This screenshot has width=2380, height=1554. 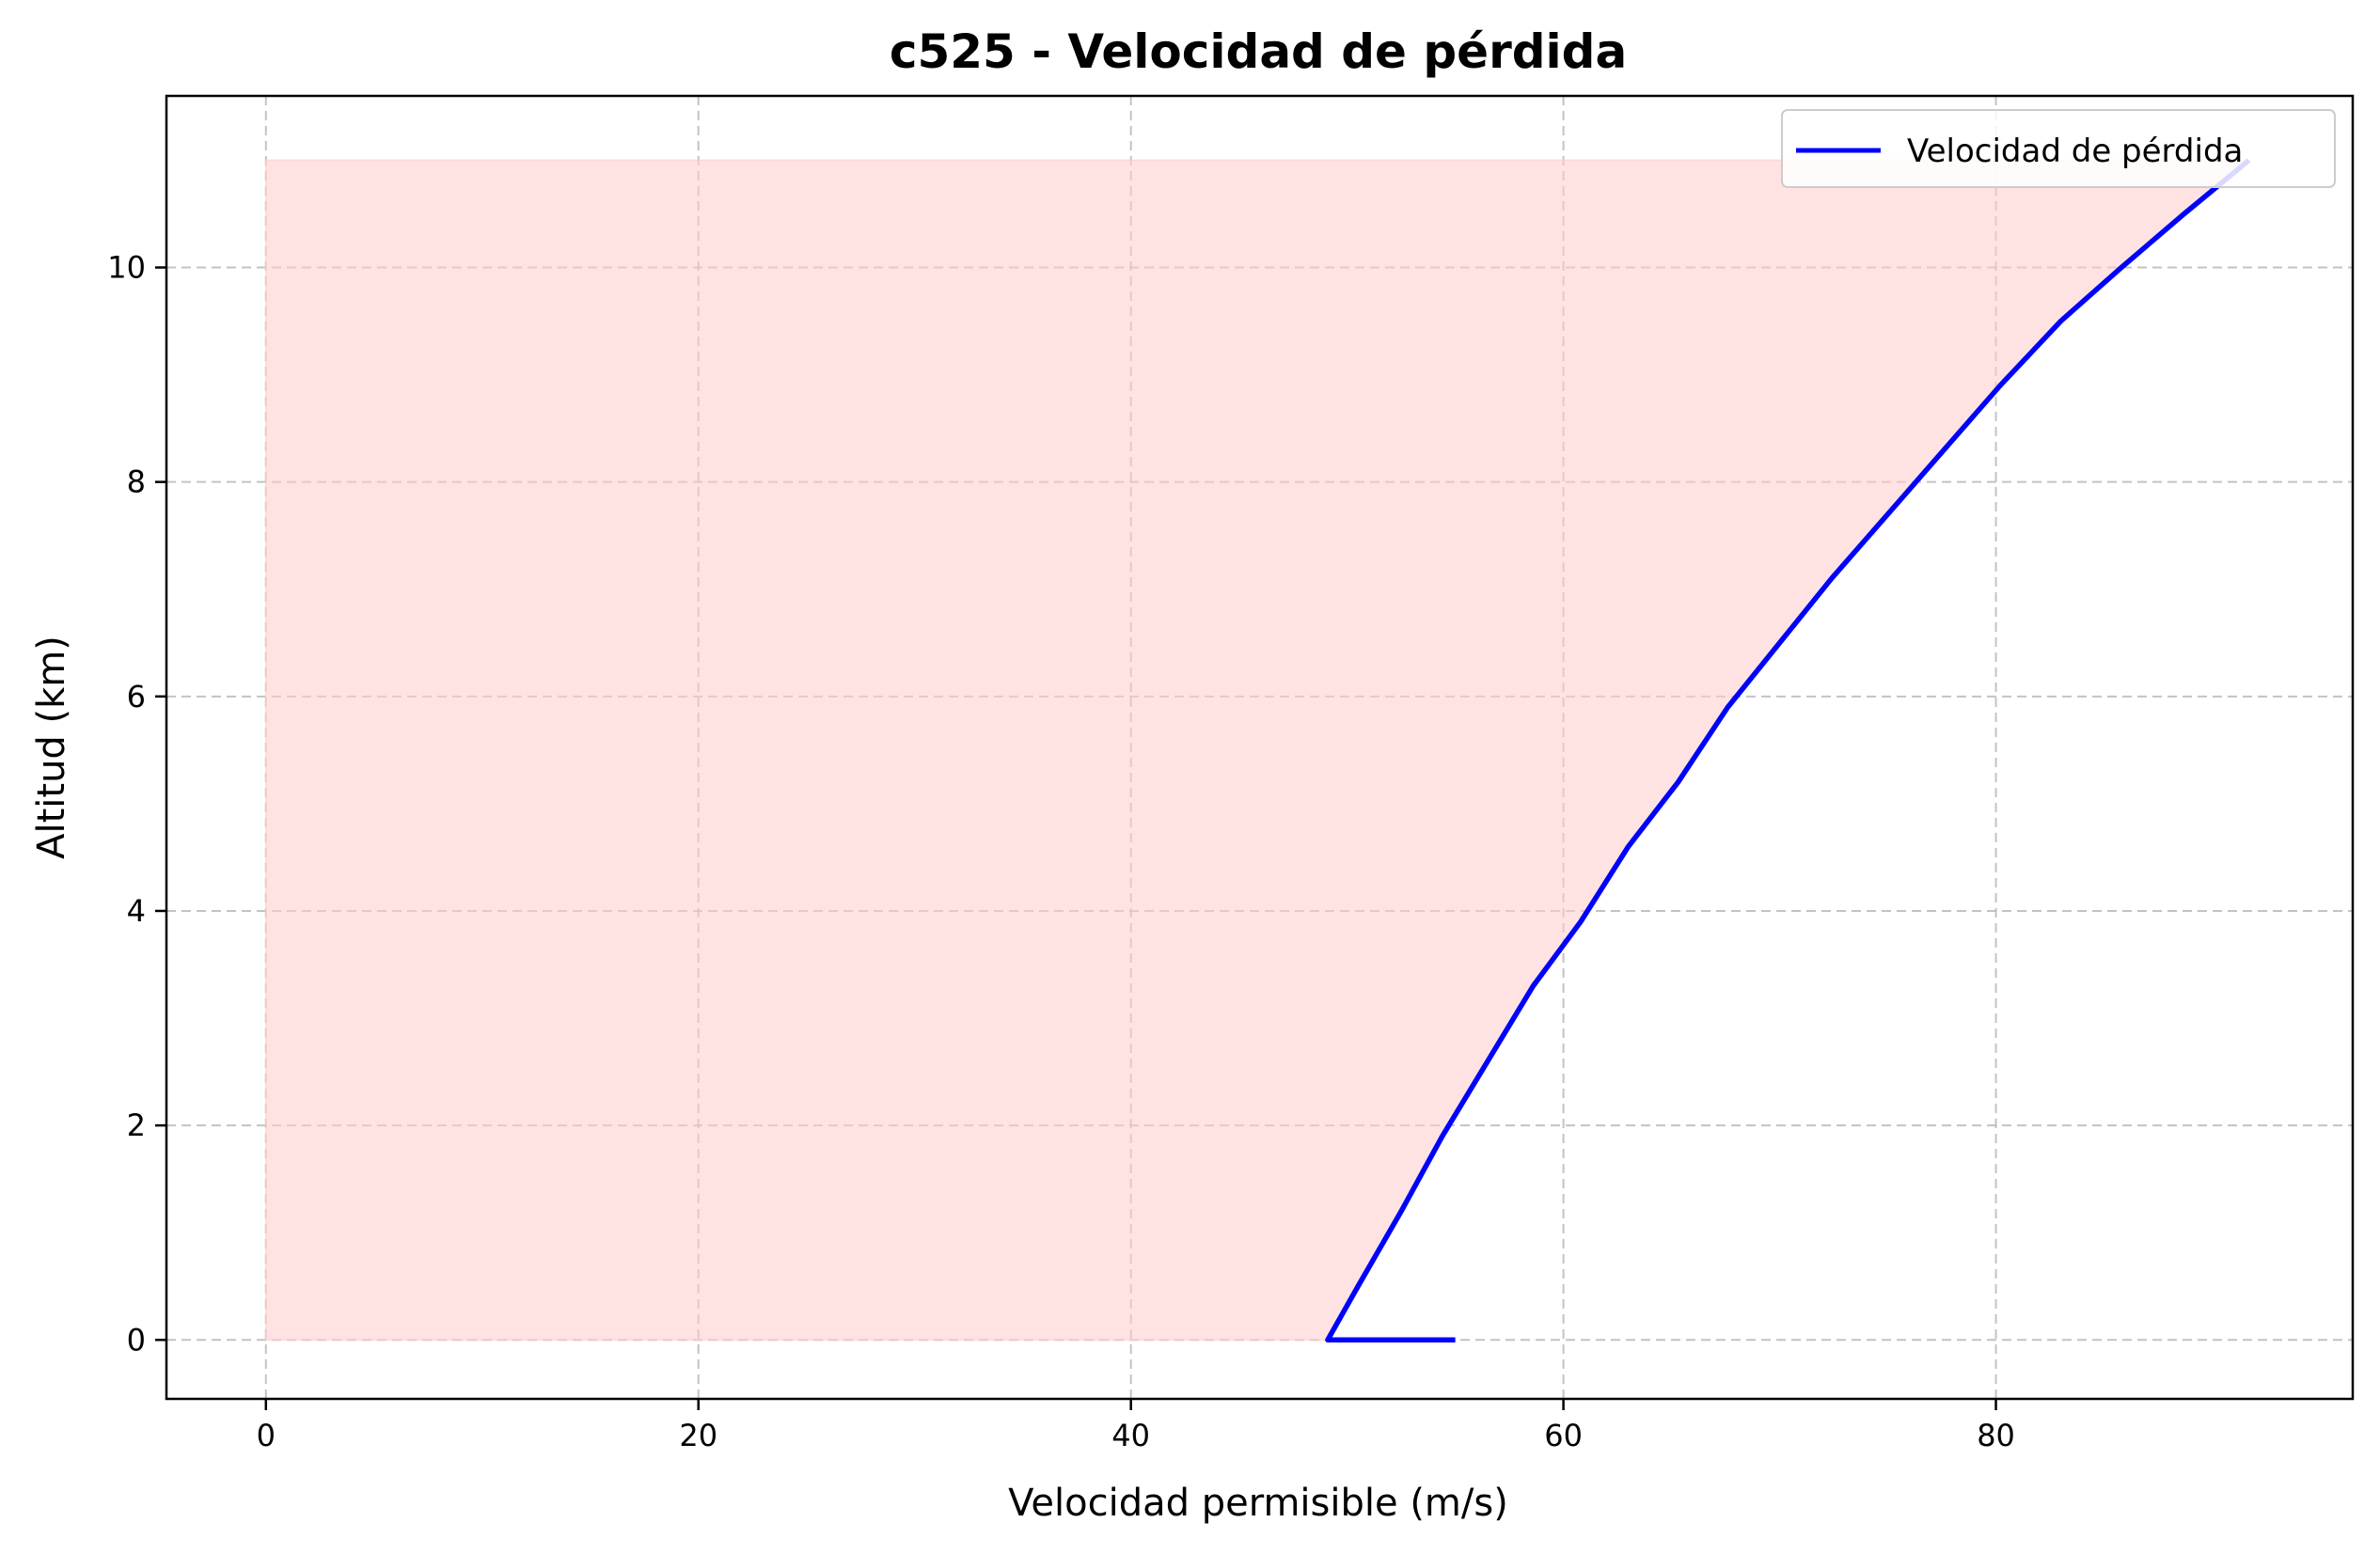 What do you see at coordinates (136, 911) in the screenshot?
I see `y-tick-label: 4` at bounding box center [136, 911].